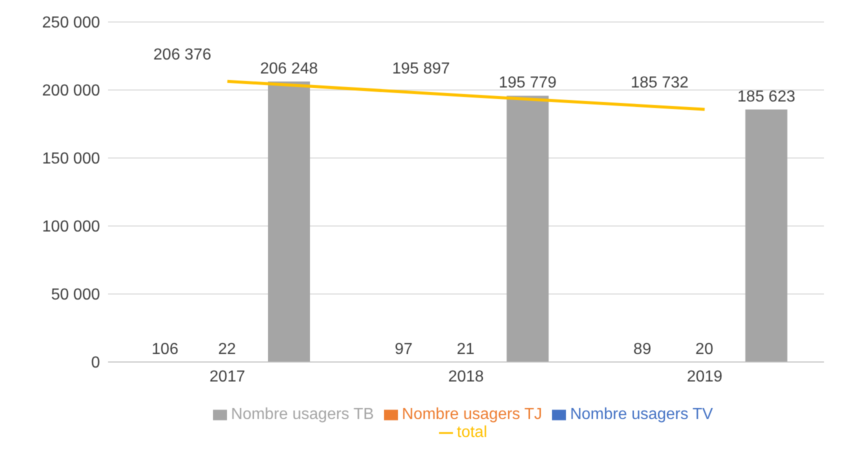  What do you see at coordinates (642, 349) in the screenshot?
I see `data-label: 89` at bounding box center [642, 349].